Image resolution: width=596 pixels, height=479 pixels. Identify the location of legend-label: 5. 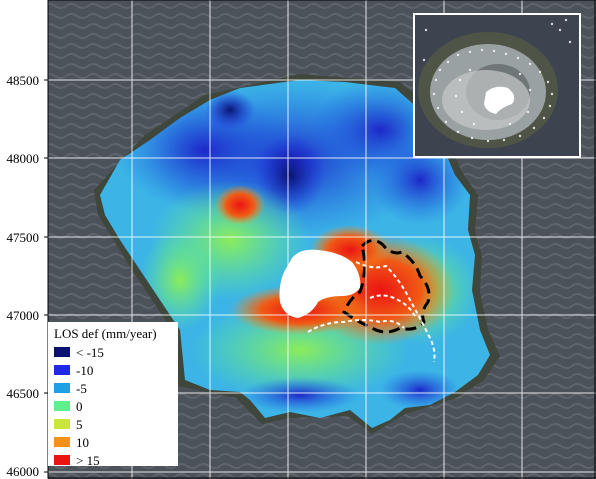
(79, 424).